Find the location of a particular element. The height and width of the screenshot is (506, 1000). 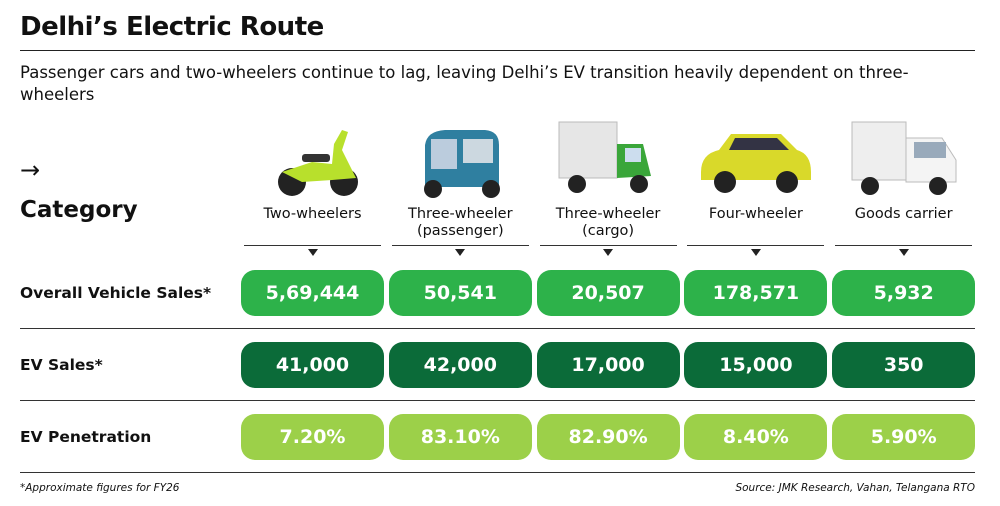

cell: 17,000 is located at coordinates (608, 365).